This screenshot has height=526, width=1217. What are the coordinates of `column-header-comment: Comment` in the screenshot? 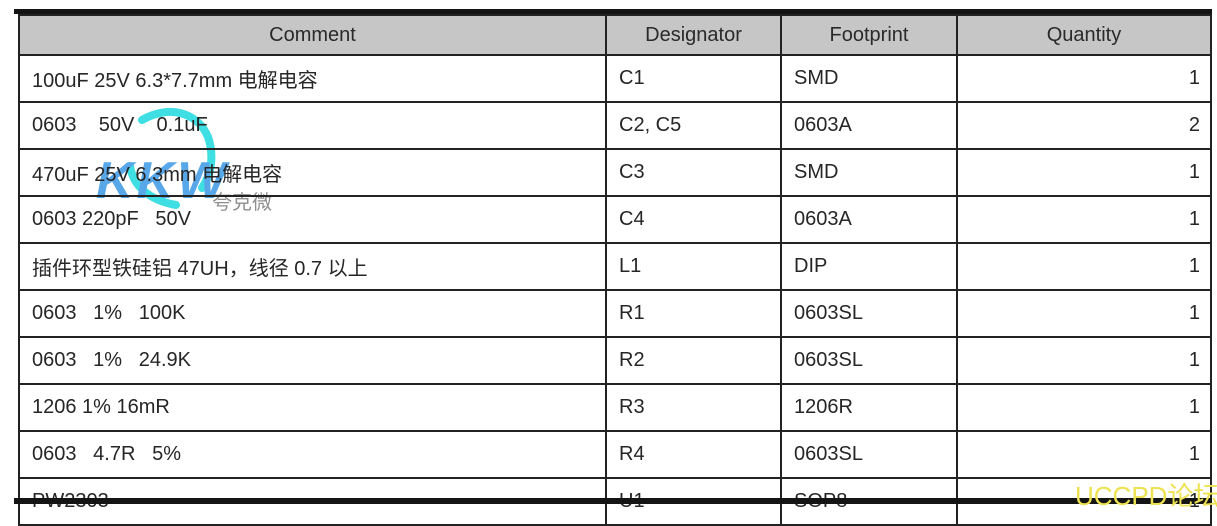 It's located at (312, 35).